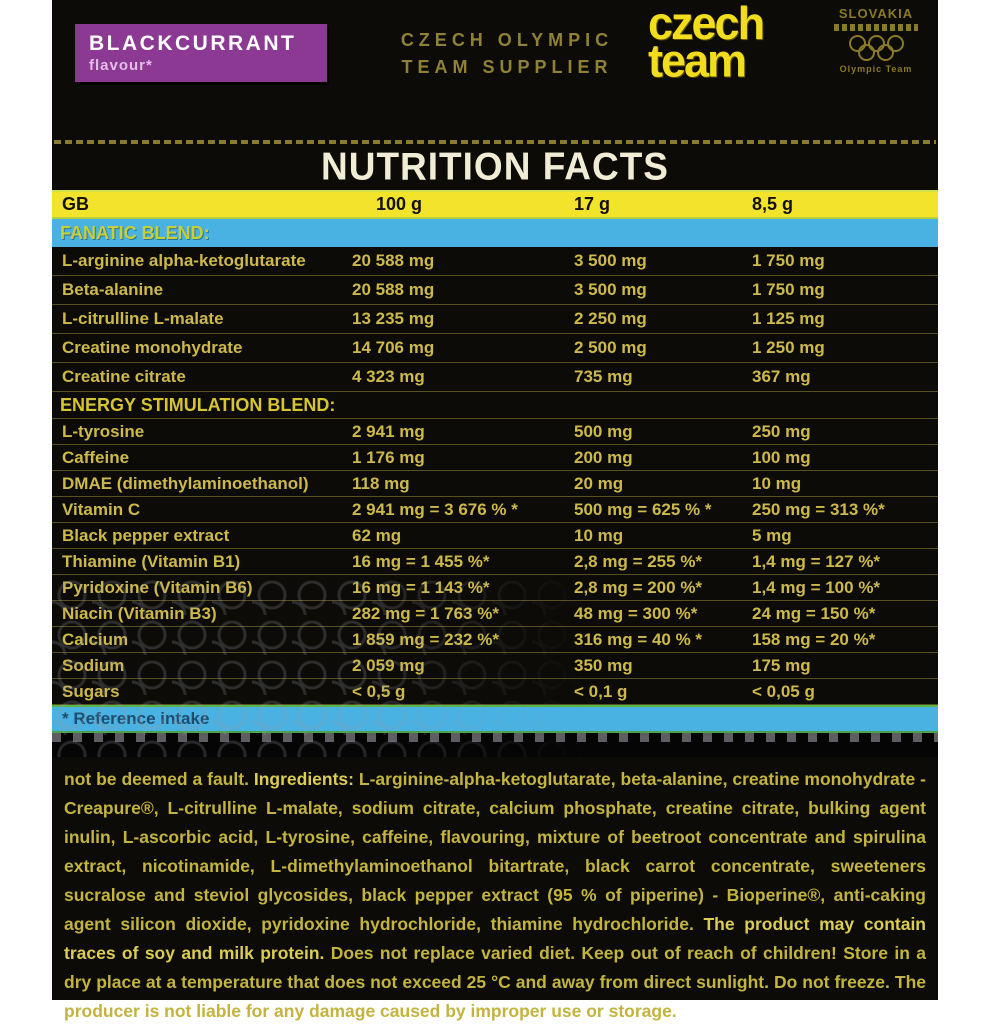  What do you see at coordinates (185, 483) in the screenshot?
I see `cell-name: DMAE (dimethylaminoethanol)` at bounding box center [185, 483].